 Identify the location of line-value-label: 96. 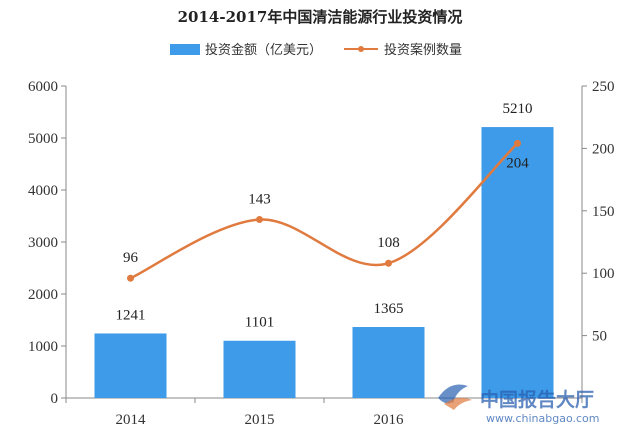
(131, 258).